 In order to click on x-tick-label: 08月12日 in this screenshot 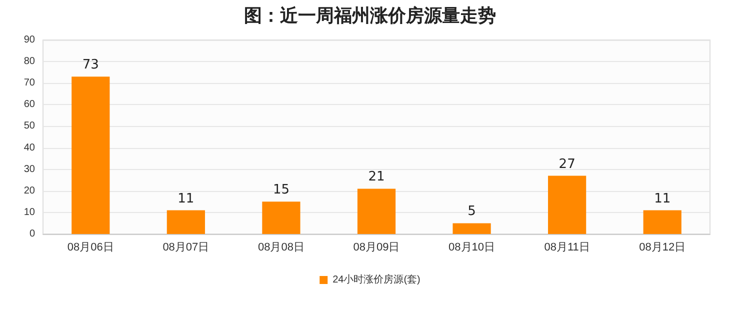, I will do `click(662, 248)`.